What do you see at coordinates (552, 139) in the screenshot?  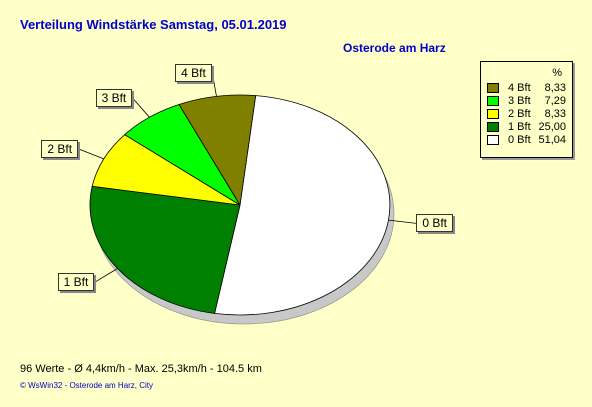 I see `legend-value: 51,04` at bounding box center [552, 139].